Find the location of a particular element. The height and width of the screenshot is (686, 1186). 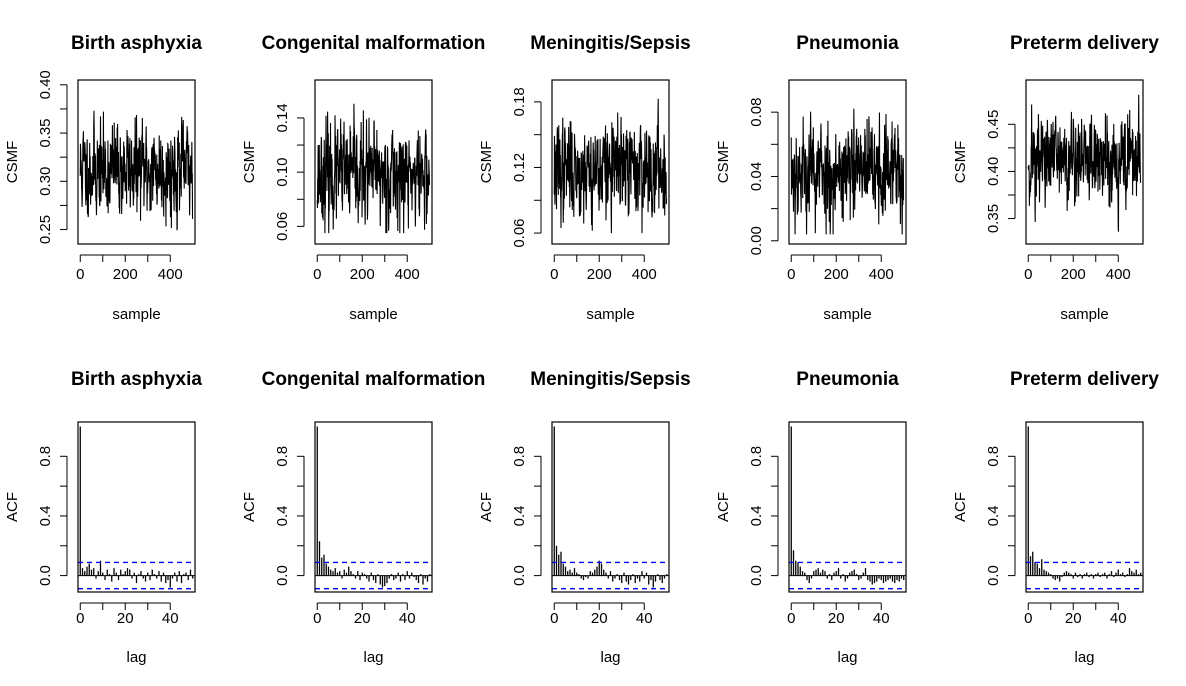

y-tick-label: 0.30 is located at coordinates (45, 181).